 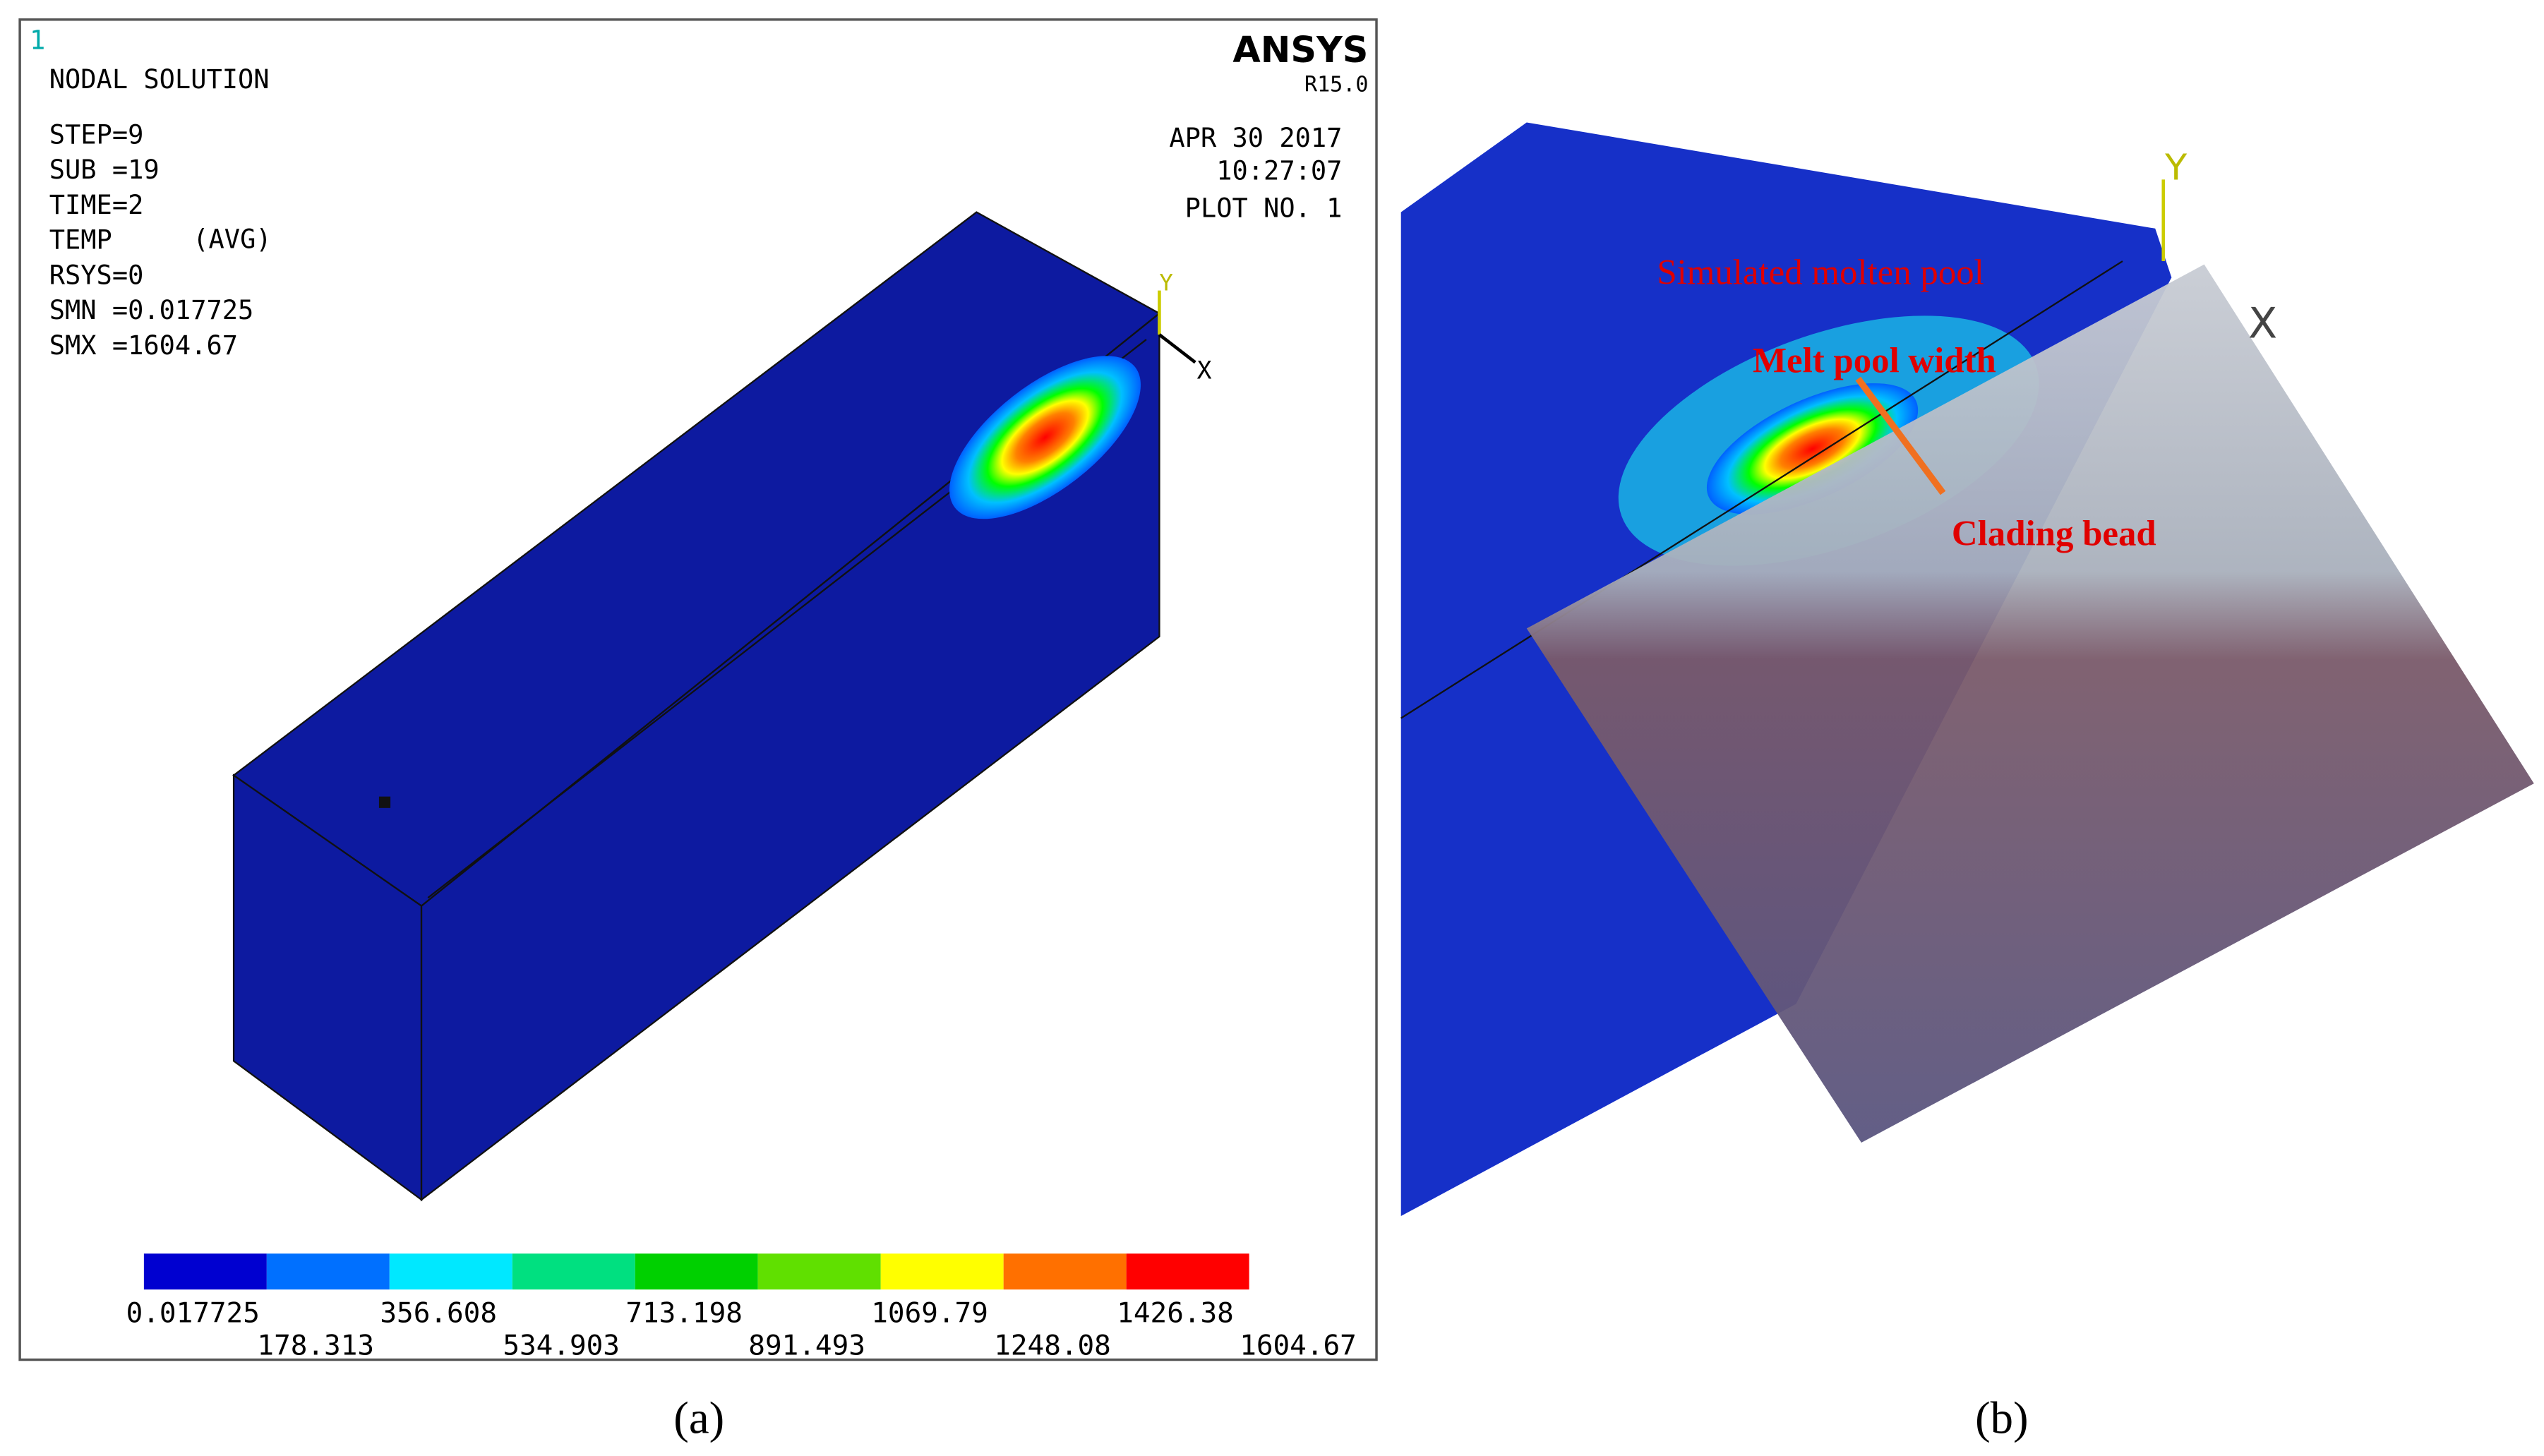 What do you see at coordinates (2054, 533) in the screenshot?
I see `annotation: Clading bead` at bounding box center [2054, 533].